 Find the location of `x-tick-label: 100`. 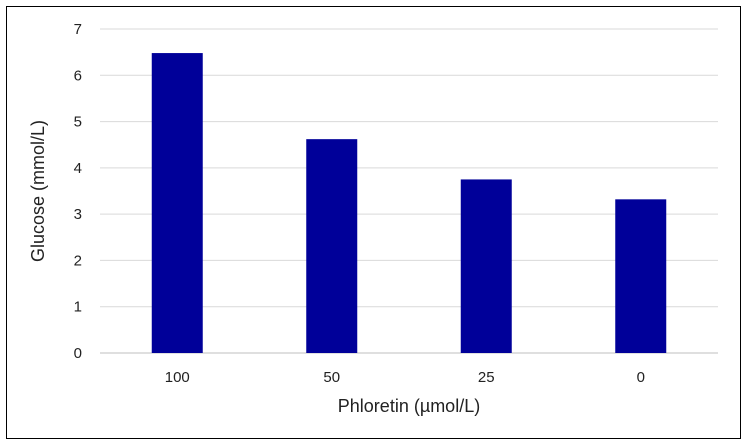

x-tick-label: 100 is located at coordinates (177, 377).